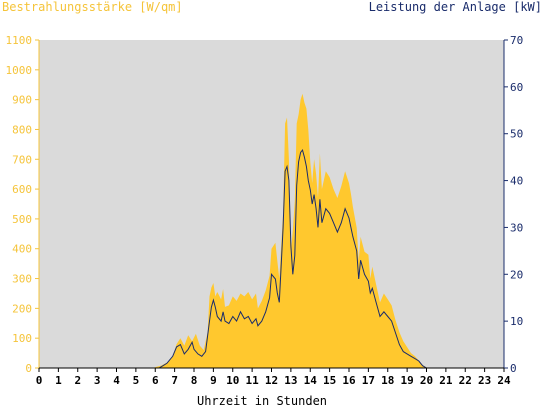  I want to click on x-tick-label: 18, so click(387, 380).